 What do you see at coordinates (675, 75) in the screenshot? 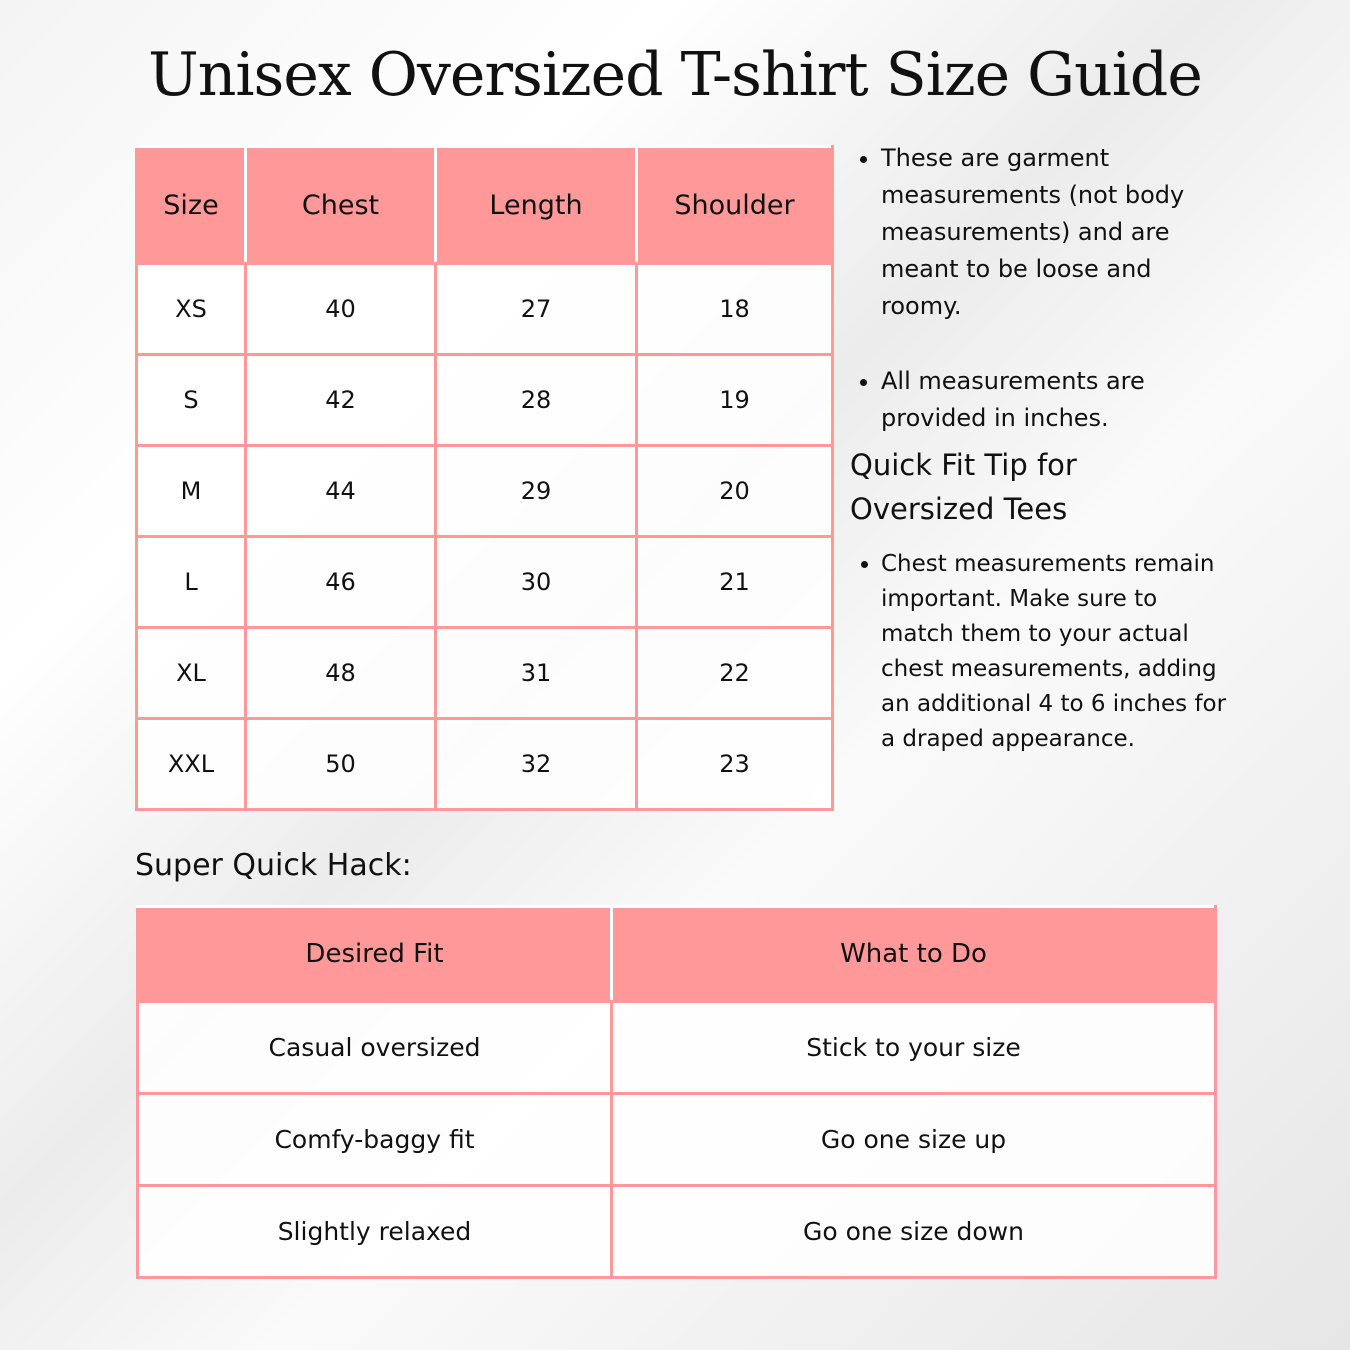
I see `page-title: Unisex Oversized T-shirt Size Guide` at bounding box center [675, 75].